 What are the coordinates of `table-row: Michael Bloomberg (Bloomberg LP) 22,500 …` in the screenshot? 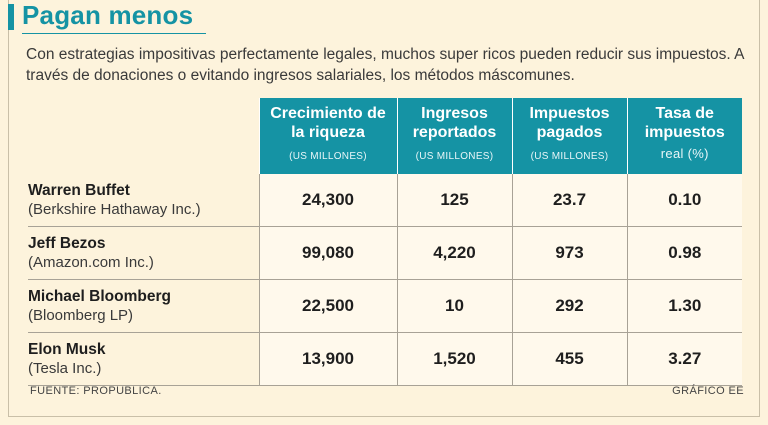 It's located at (385, 306).